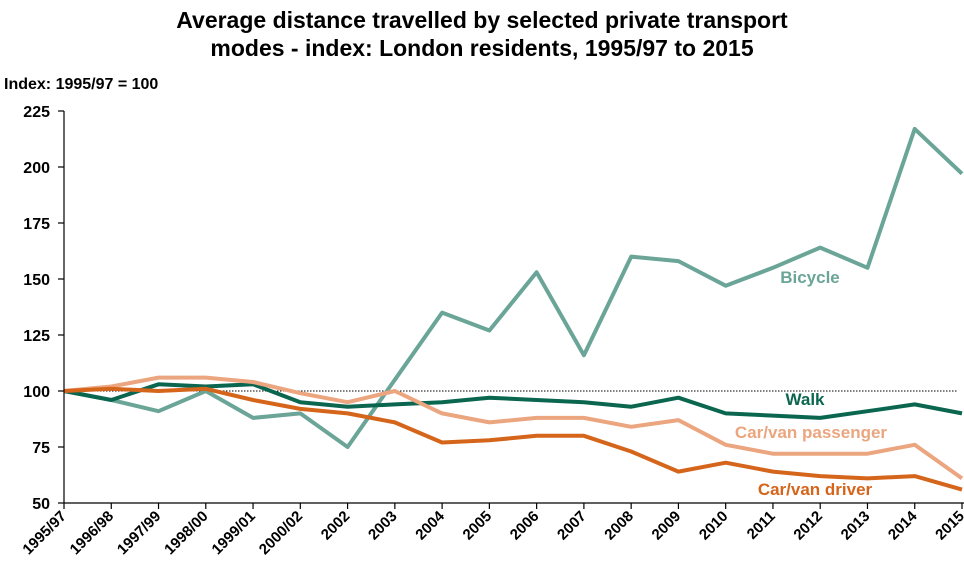 This screenshot has height=586, width=964. What do you see at coordinates (36, 112) in the screenshot?
I see `y-tick-label: 225` at bounding box center [36, 112].